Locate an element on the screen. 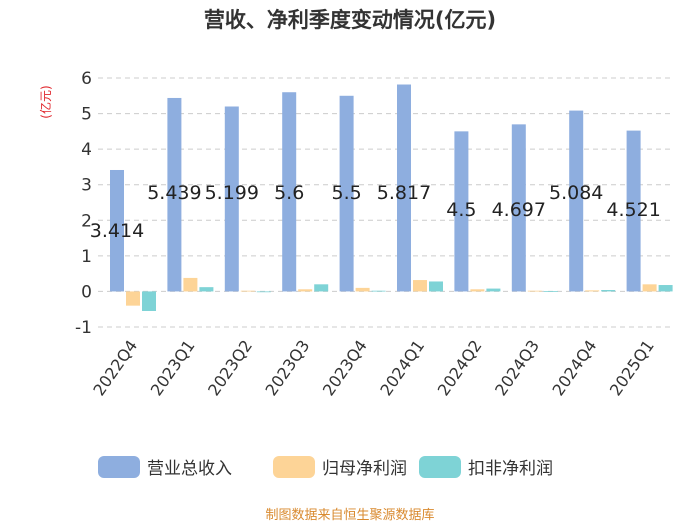  y-tick-label: 1 is located at coordinates (86, 257).